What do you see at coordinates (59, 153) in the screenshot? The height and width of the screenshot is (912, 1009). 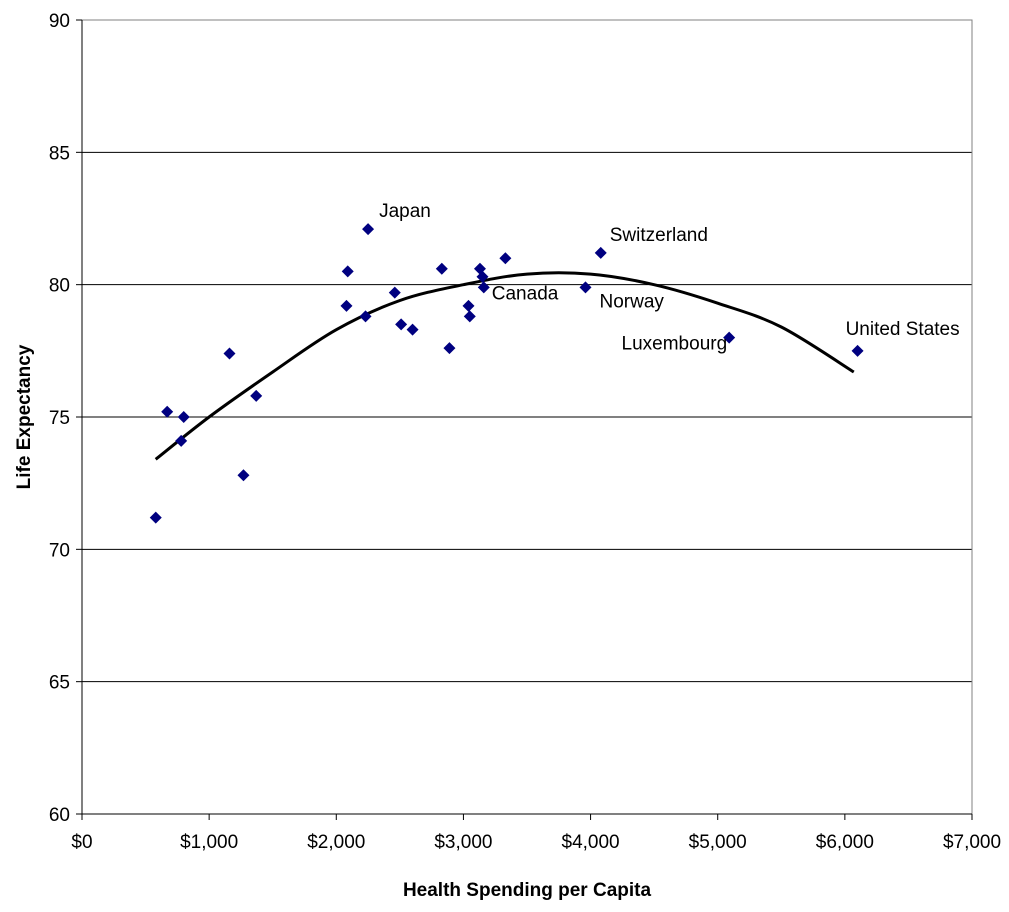 I see `y-tick-label: 85` at bounding box center [59, 153].